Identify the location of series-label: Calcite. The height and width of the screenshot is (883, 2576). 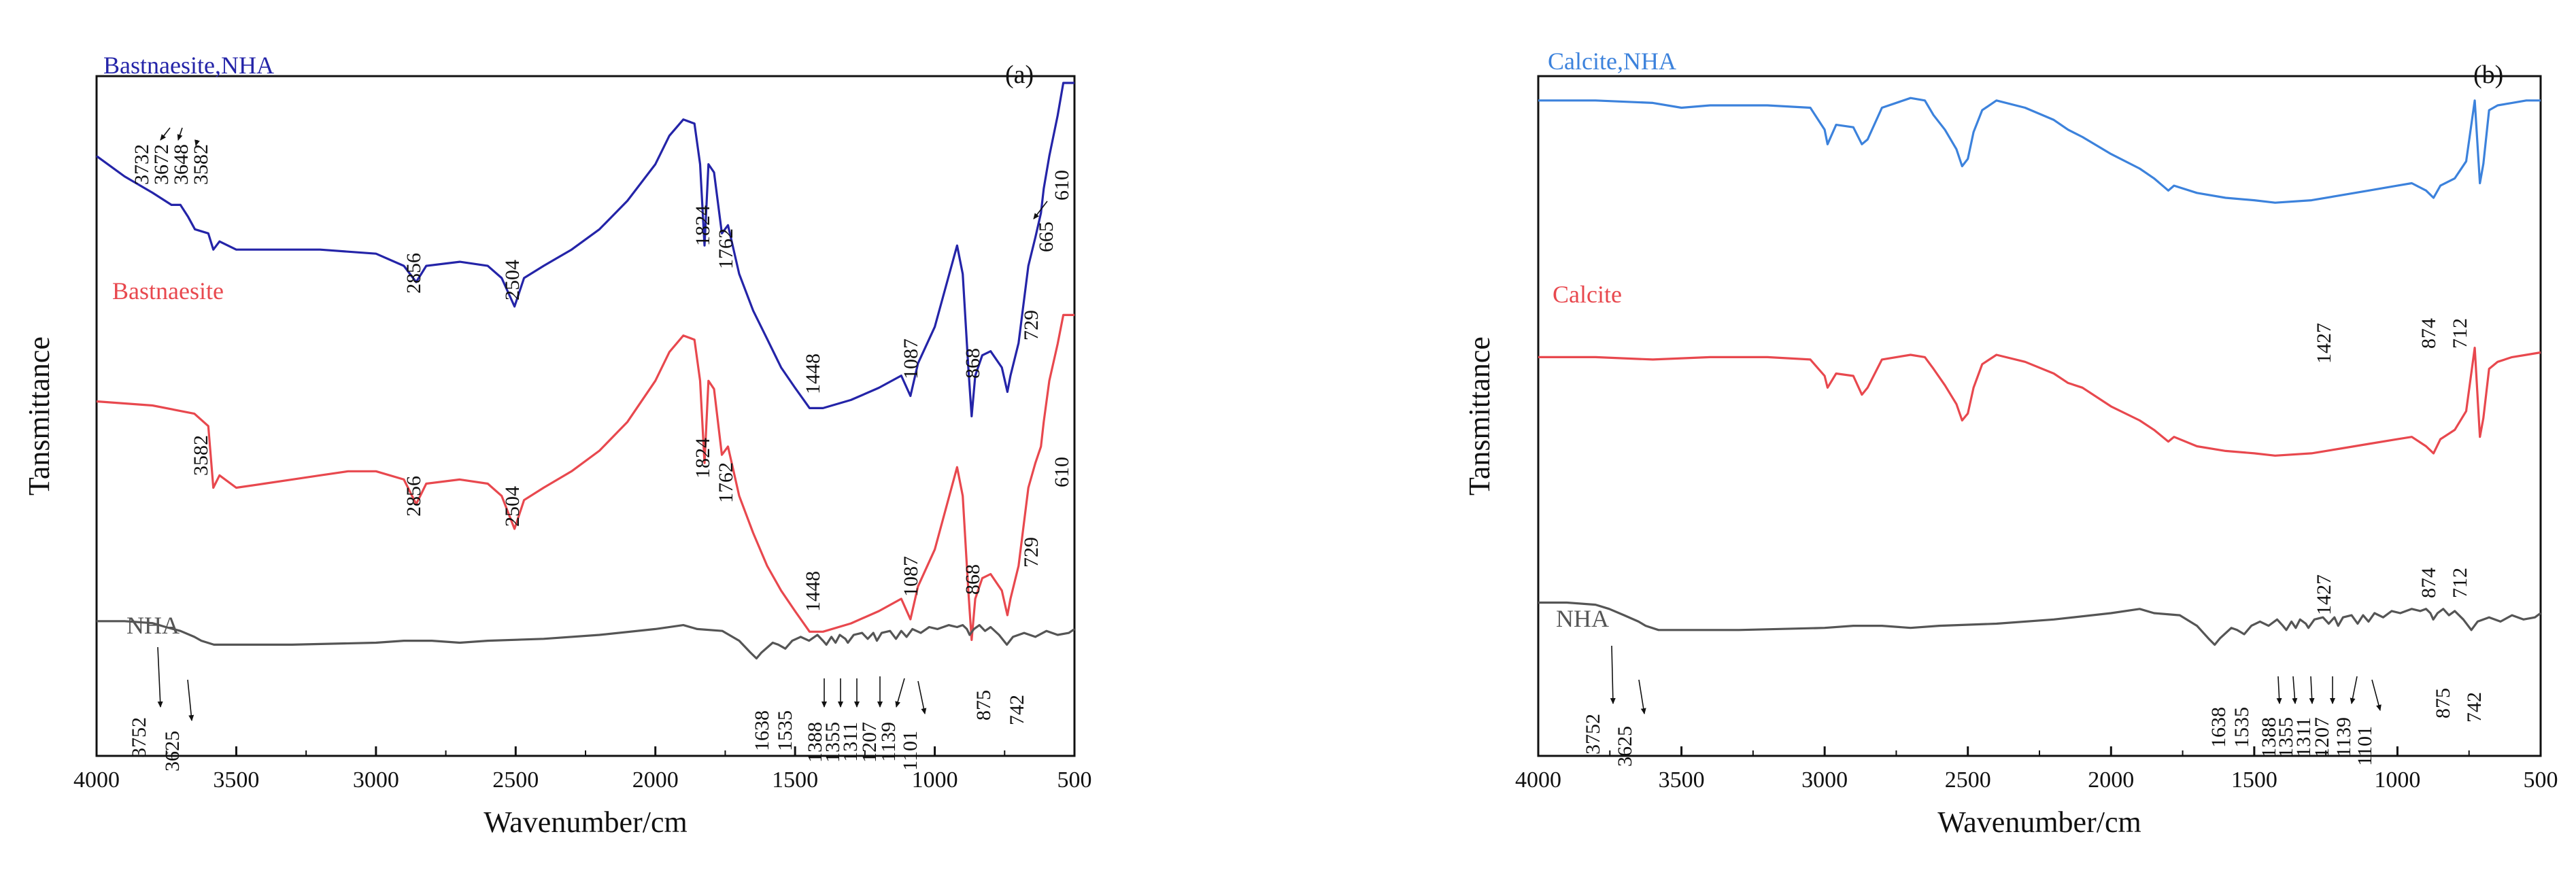
(1587, 294).